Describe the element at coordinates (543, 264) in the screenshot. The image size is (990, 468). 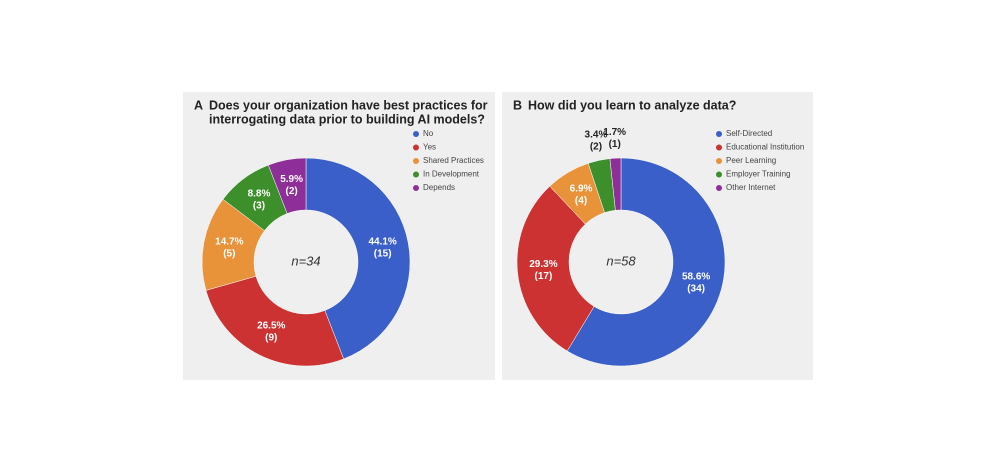
I see `value-label: 29.3%` at that location.